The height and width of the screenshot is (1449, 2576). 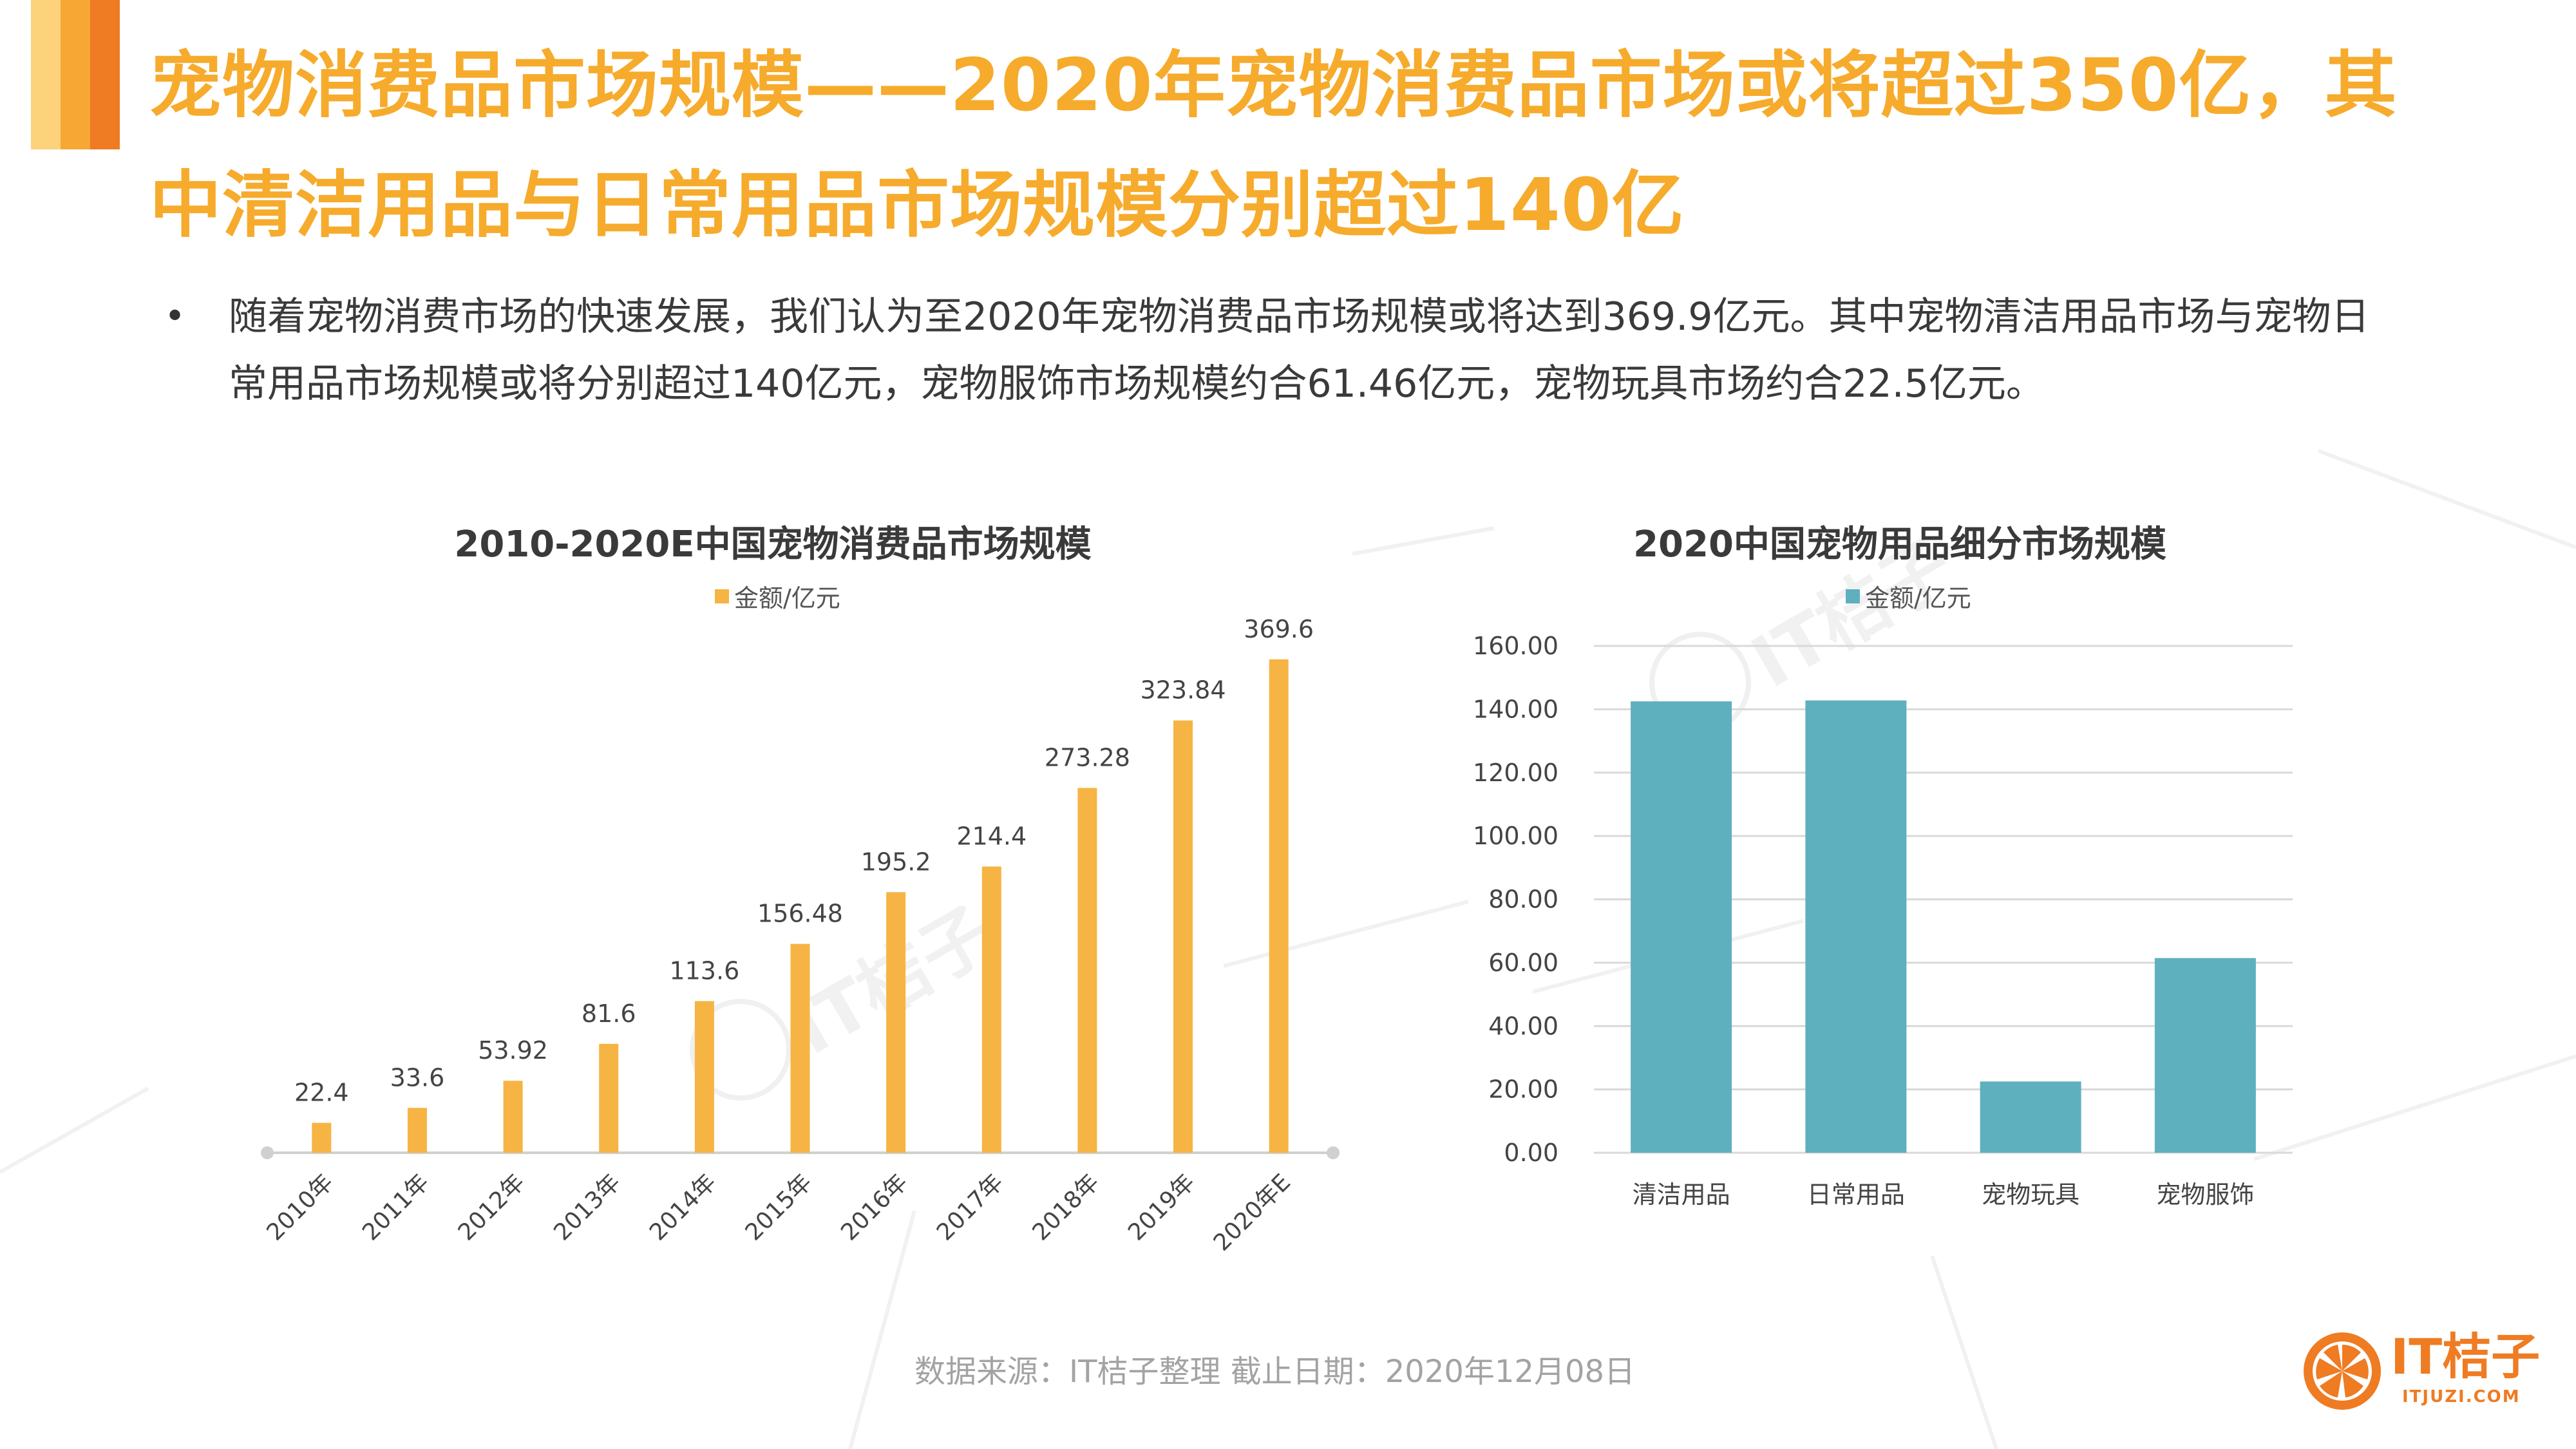 I want to click on x-tick-label: 2017年, so click(x=971, y=1207).